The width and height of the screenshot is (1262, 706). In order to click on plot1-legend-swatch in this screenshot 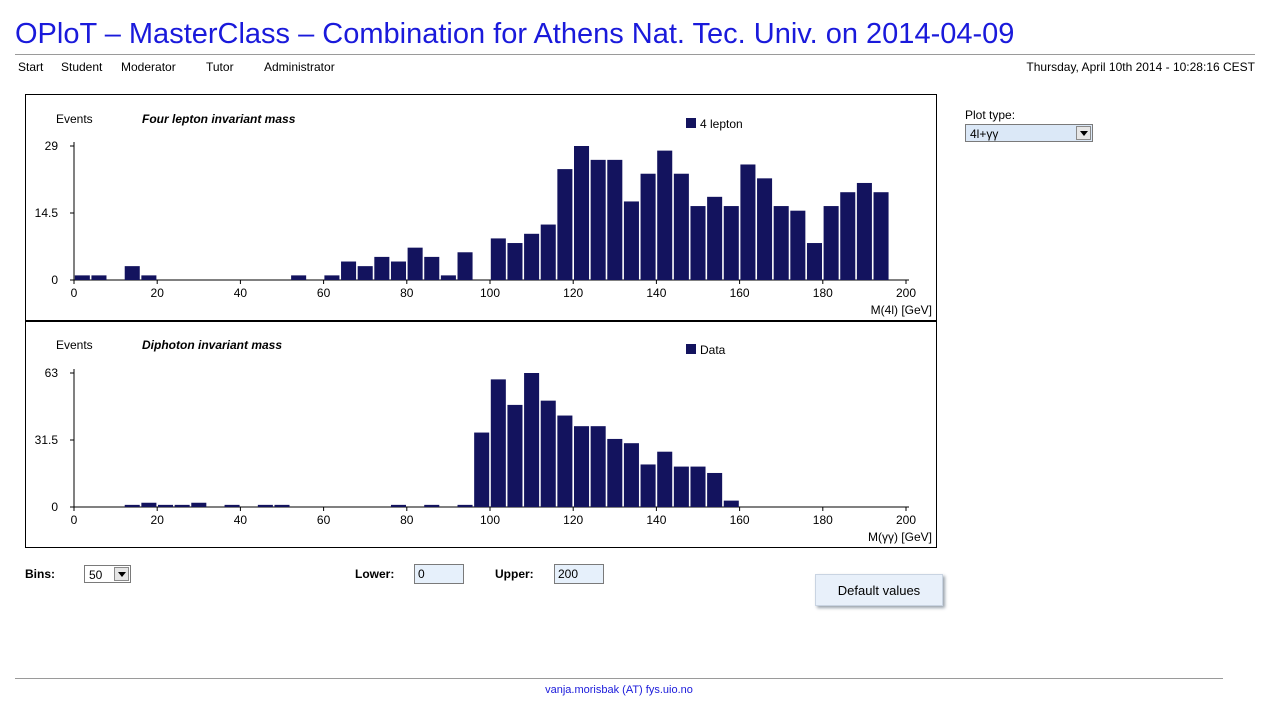, I will do `click(691, 123)`.